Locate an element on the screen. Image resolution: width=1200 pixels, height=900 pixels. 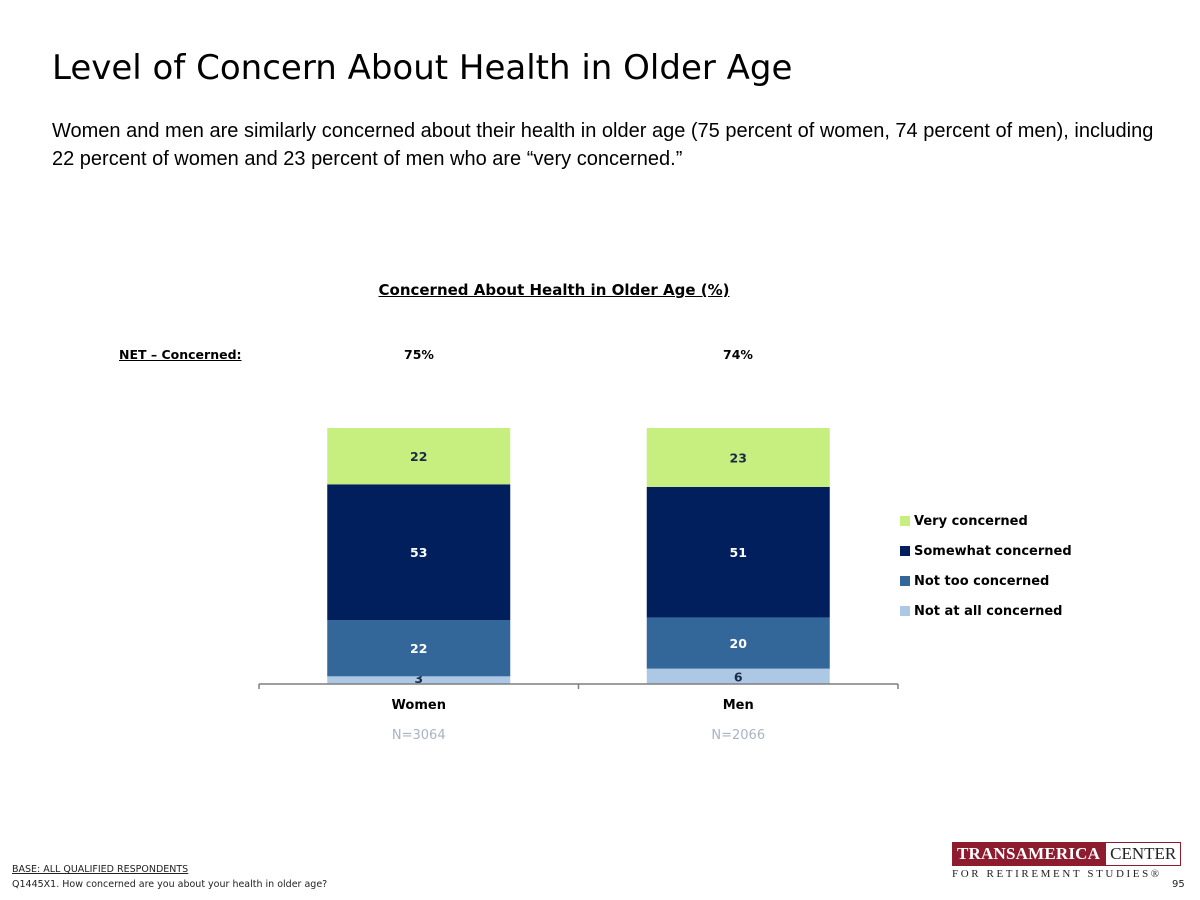
bar-men-very-concerned is located at coordinates (738, 457).